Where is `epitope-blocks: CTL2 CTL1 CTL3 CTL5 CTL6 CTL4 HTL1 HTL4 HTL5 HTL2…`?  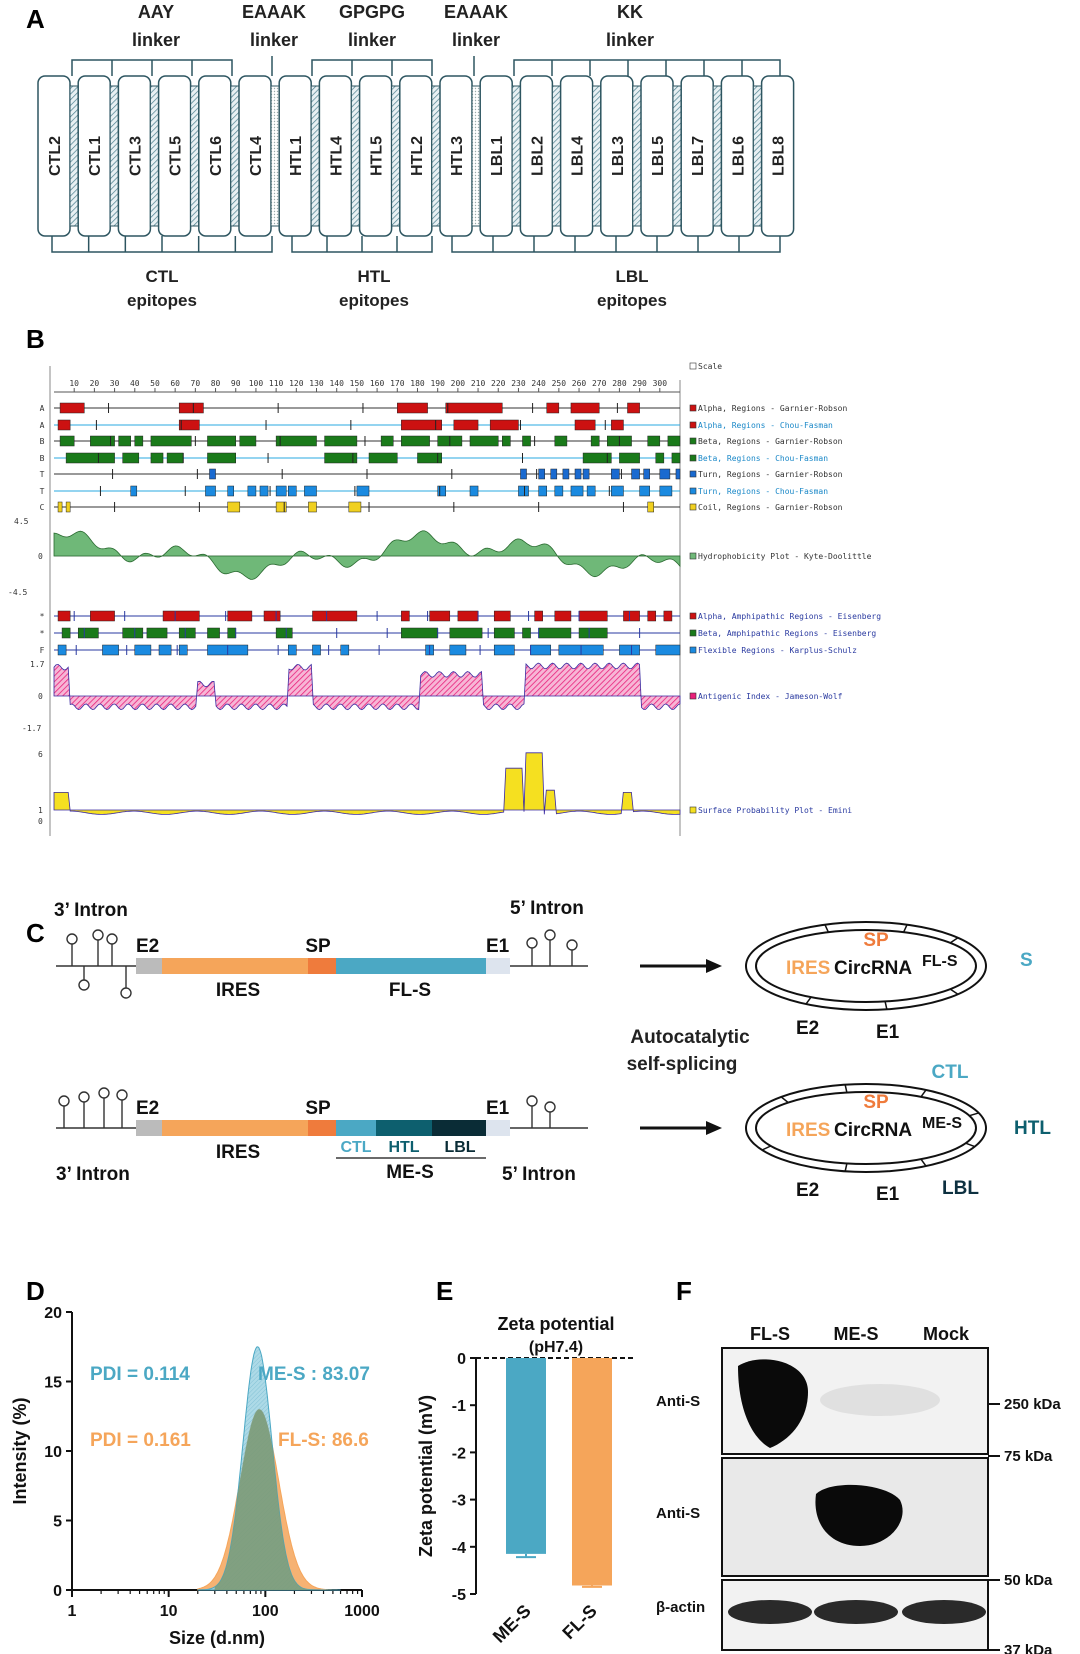
epitope-blocks: CTL2 CTL1 CTL3 CTL5 CTL6 CTL4 HTL1 HTL4 HTL5 HTL2… is located at coordinates (416, 154).